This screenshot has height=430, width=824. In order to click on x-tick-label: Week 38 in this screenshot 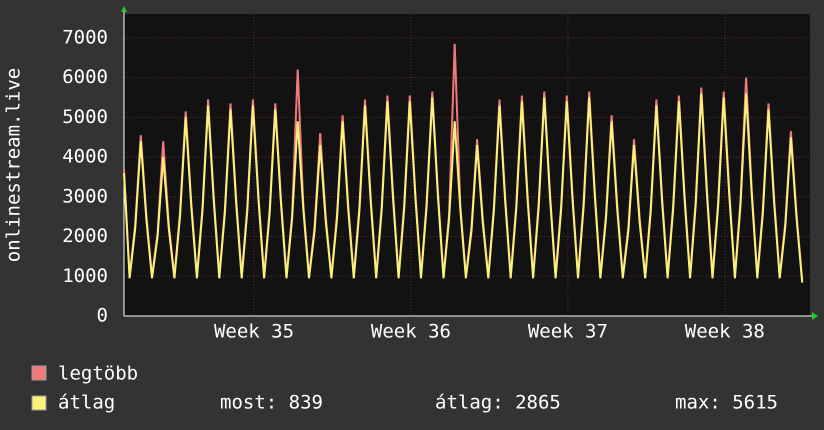, I will do `click(725, 332)`.